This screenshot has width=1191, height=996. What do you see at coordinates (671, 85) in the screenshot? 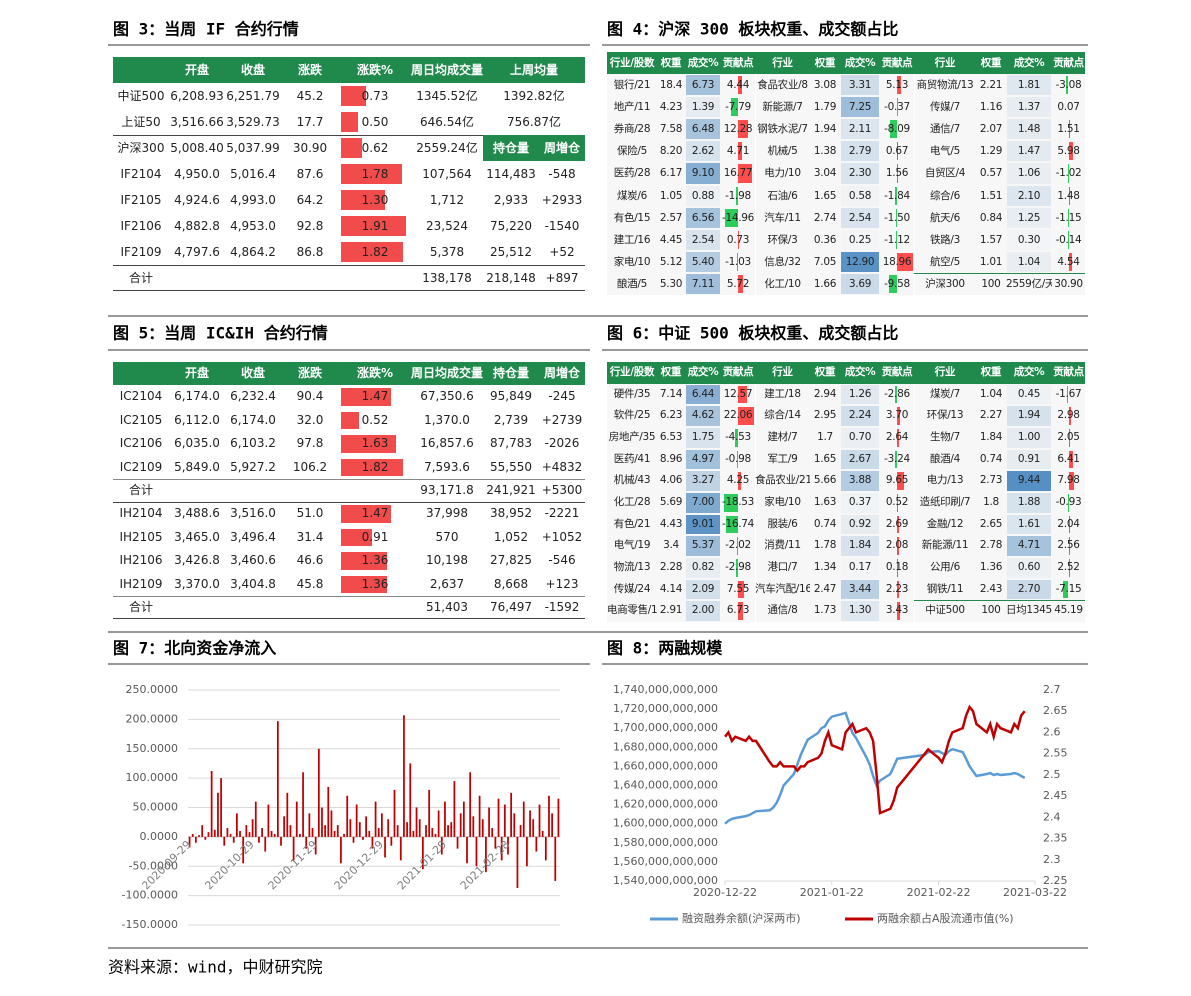
I see `table-cell: 18.4` at bounding box center [671, 85].